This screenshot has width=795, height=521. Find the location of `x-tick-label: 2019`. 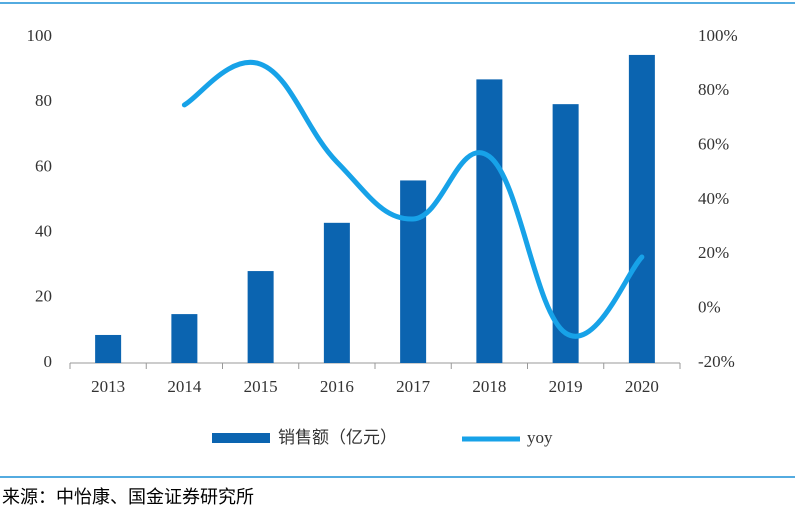

x-tick-label: 2019 is located at coordinates (566, 386).